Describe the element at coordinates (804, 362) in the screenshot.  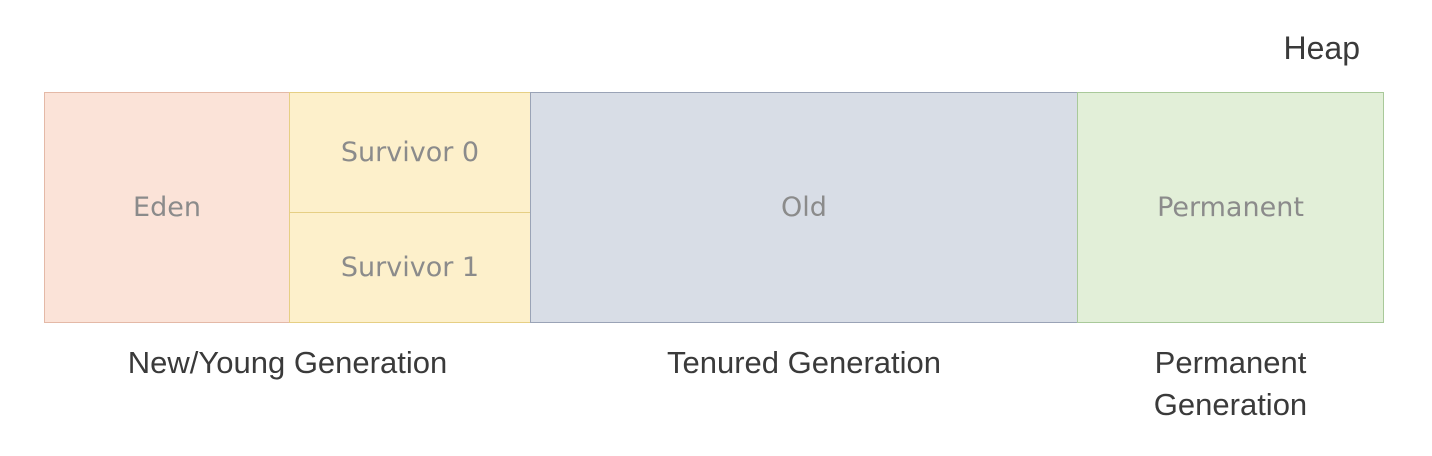
I see `tenured-generation-label: Tenured Generation` at that location.